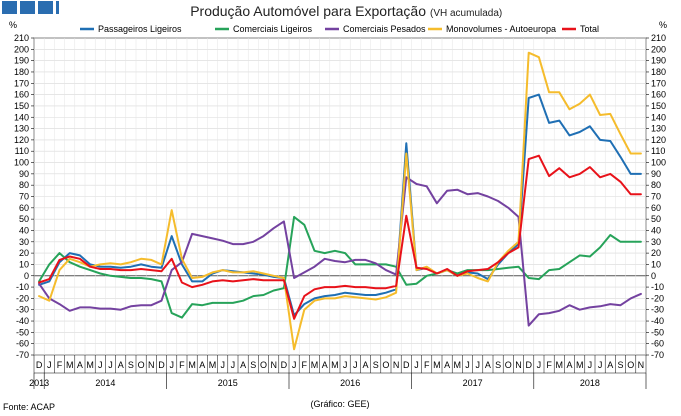 This screenshot has height=416, width=681. I want to click on x-year-label: 2017, so click(473, 383).